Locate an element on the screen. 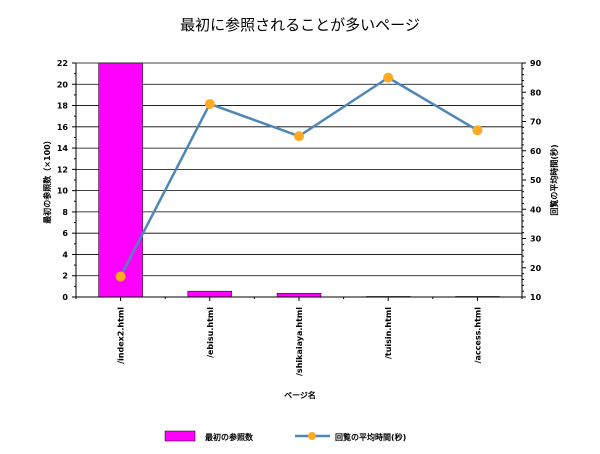 The image size is (600, 454). right-tick-label: 50 is located at coordinates (536, 180).